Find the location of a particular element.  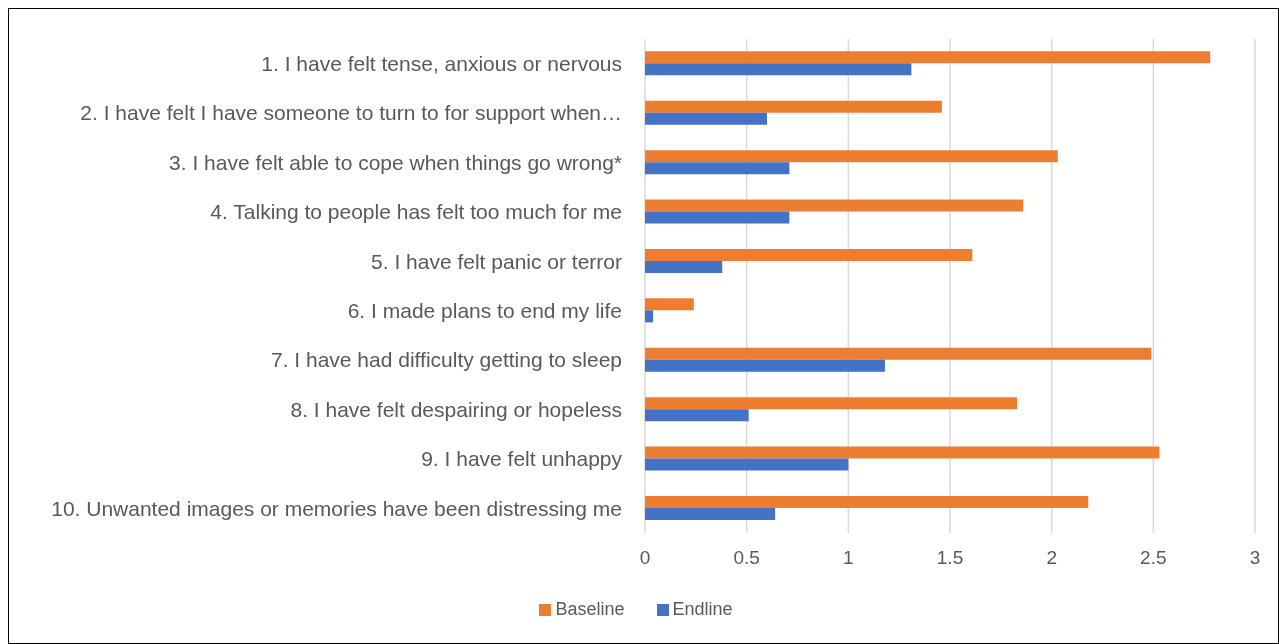

y-tick-label: 10. Unwanted images or memories have been distressing me is located at coordinates (336, 508).